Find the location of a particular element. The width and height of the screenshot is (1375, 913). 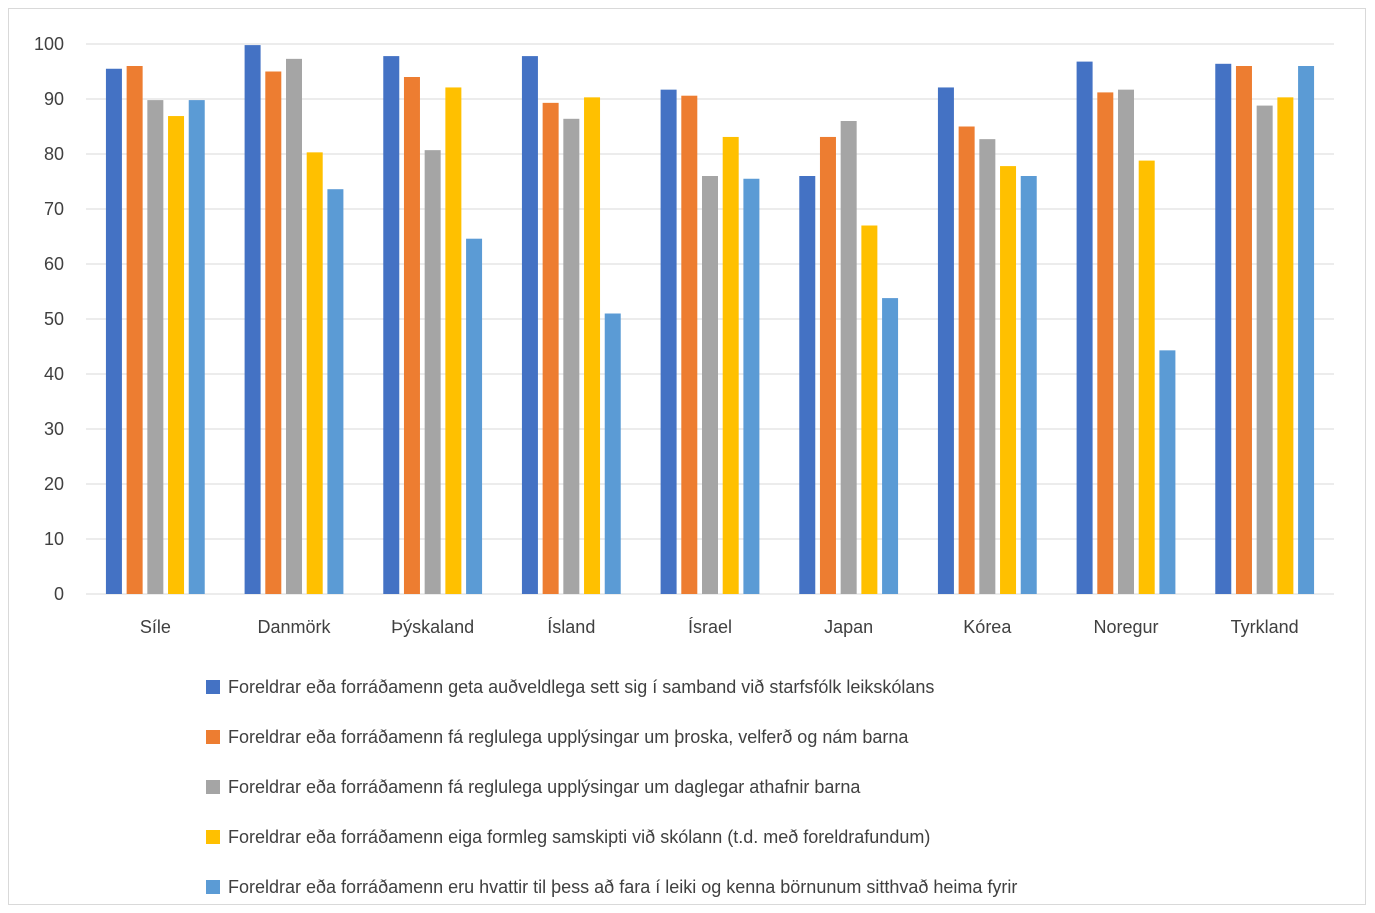

x-tick-label: Þýskaland is located at coordinates (432, 627).